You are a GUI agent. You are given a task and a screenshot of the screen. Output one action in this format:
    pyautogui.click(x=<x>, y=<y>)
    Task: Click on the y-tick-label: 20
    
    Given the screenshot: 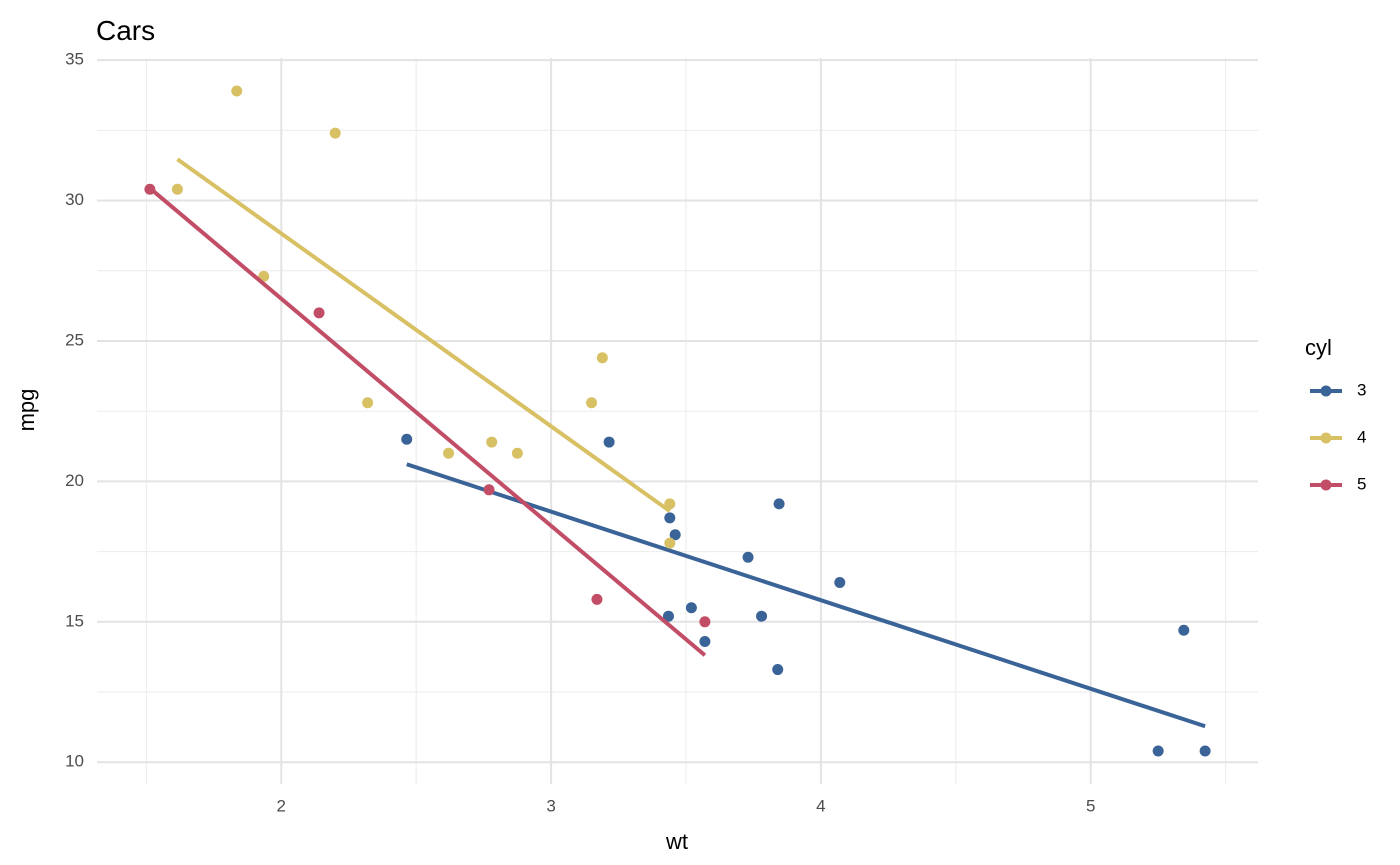 What is the action you would take?
    pyautogui.click(x=74, y=480)
    